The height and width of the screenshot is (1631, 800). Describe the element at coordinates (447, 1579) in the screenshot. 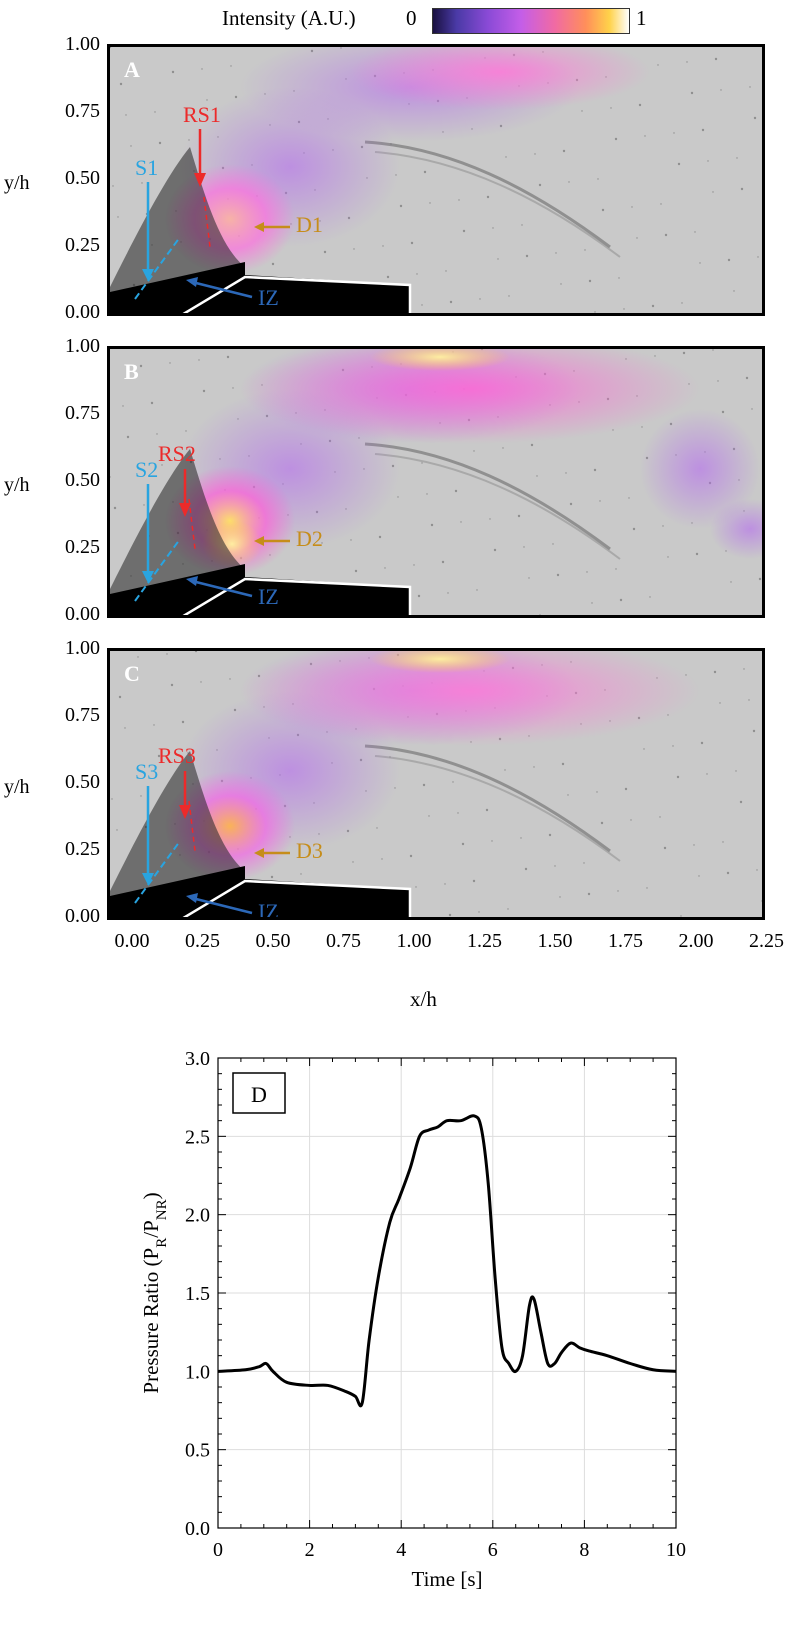

I see `chart-x-axis-label: Time [s]` at that location.